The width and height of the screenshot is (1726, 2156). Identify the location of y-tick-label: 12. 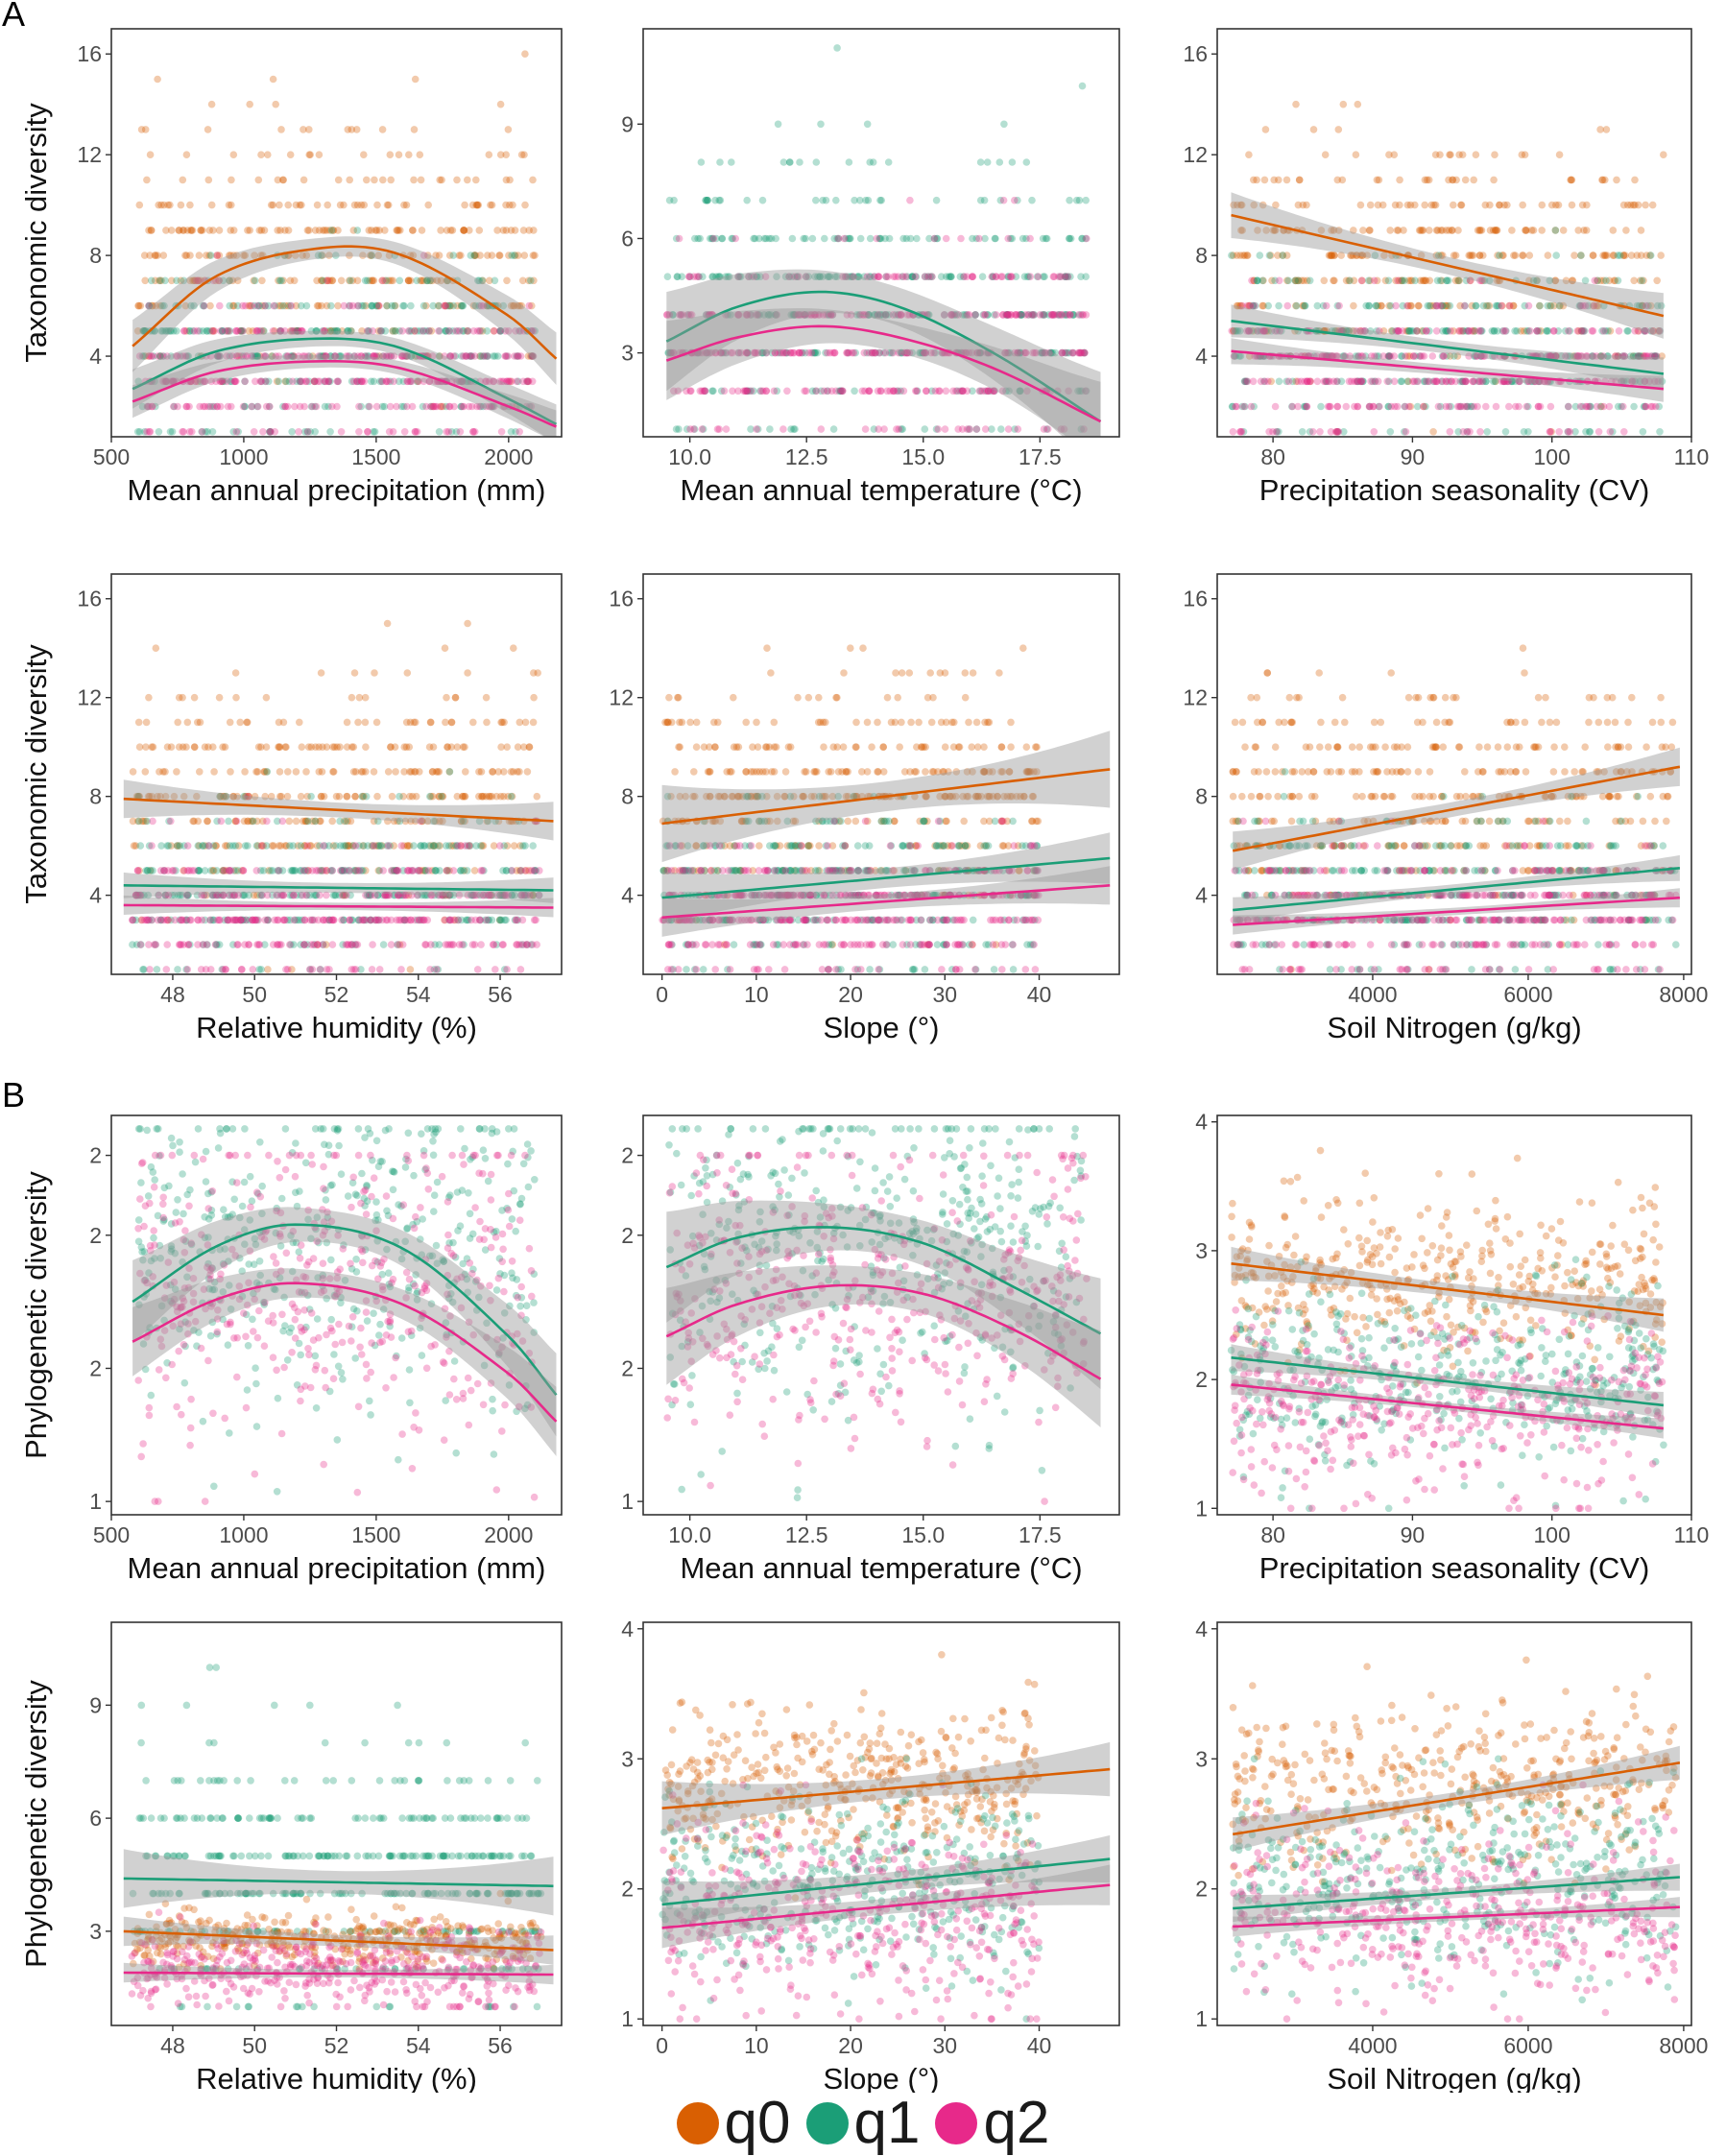
(90, 697).